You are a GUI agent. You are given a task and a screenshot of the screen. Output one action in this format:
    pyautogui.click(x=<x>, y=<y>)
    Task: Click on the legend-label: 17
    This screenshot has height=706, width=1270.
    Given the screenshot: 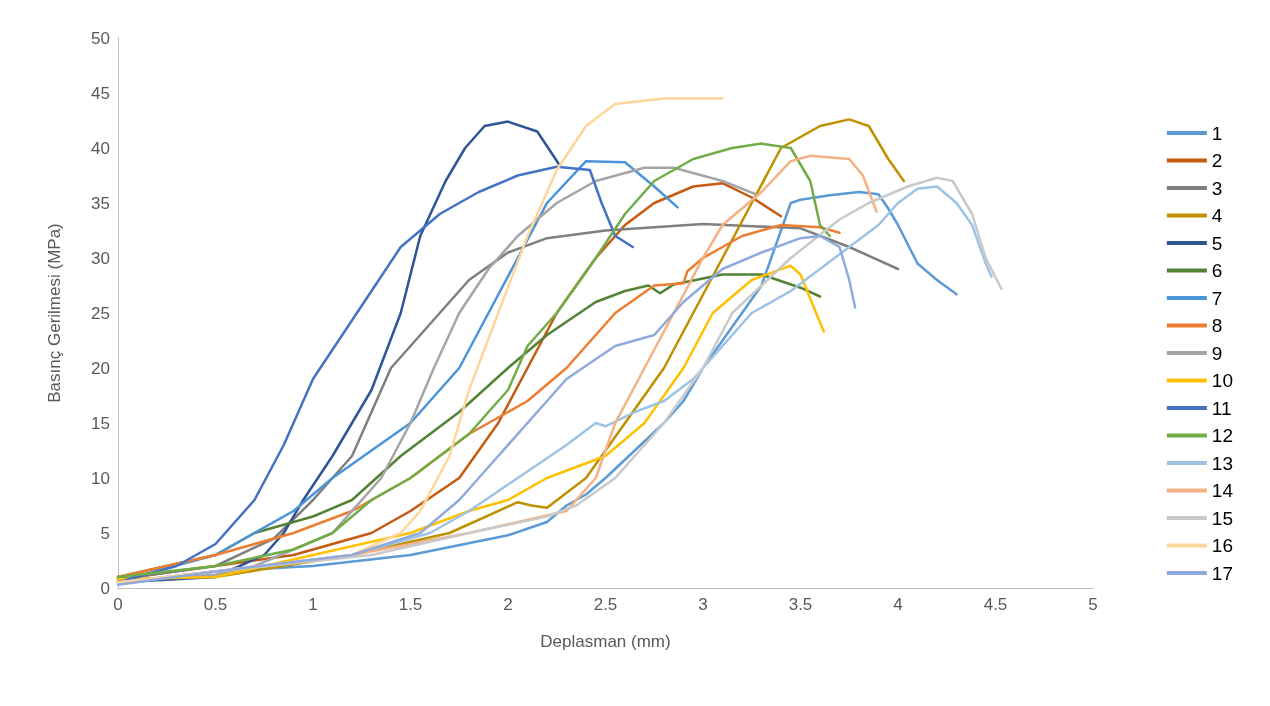 What is the action you would take?
    pyautogui.click(x=1222, y=573)
    